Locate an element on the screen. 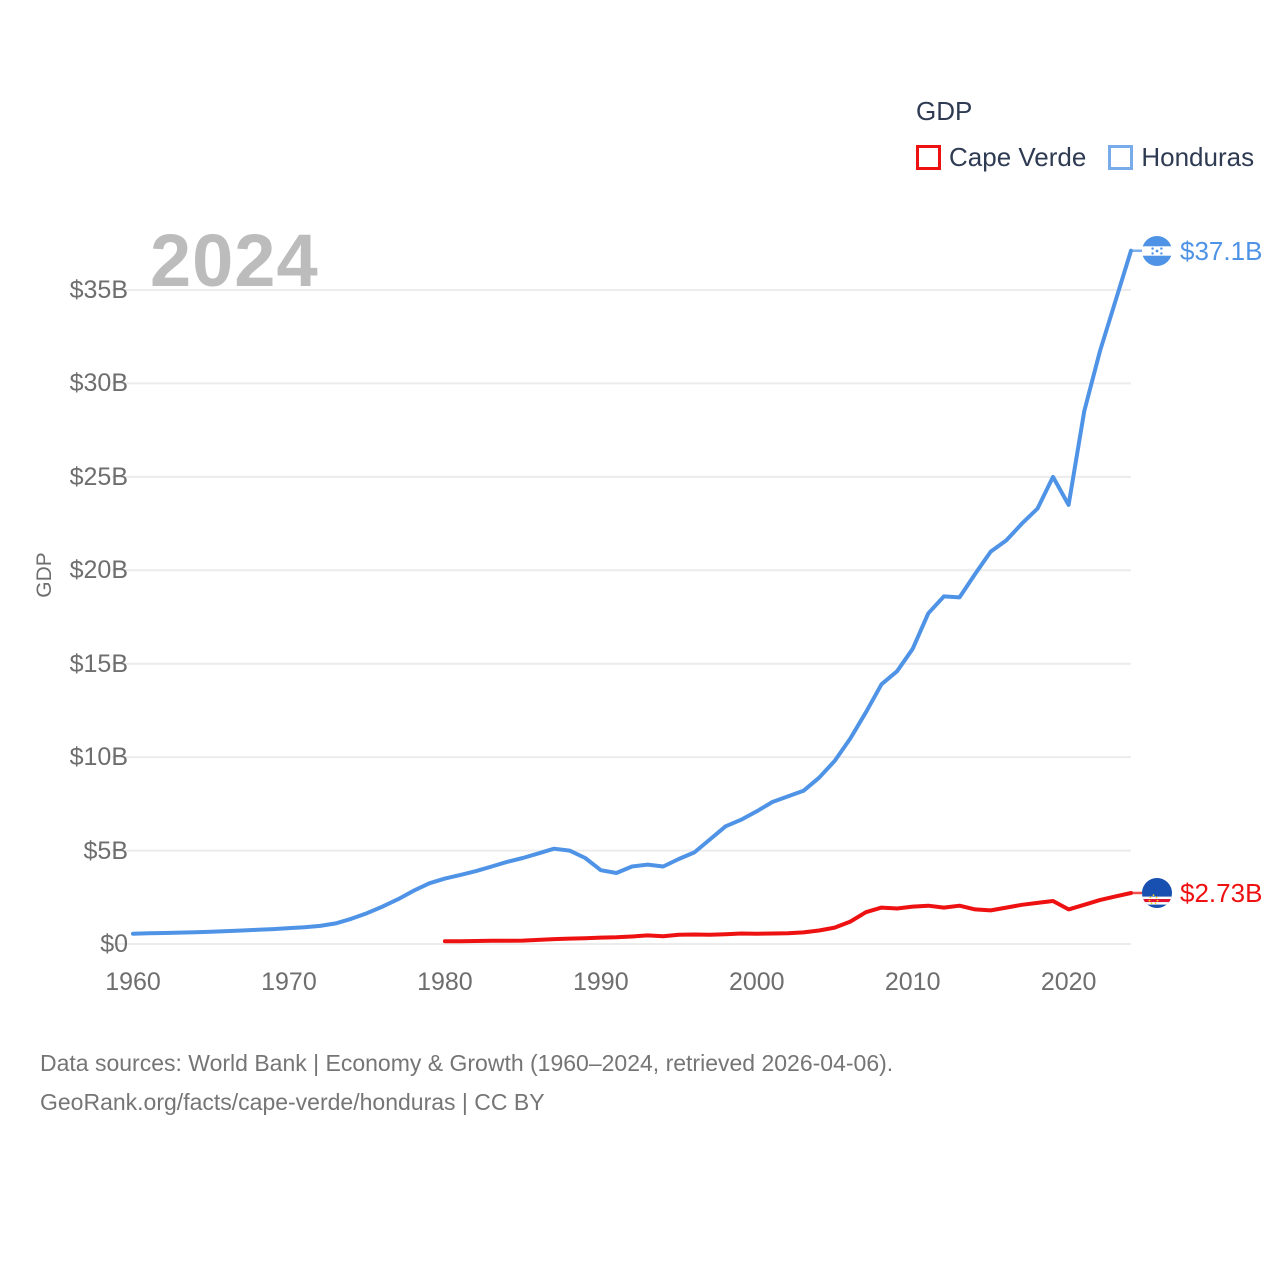 The height and width of the screenshot is (1280, 1280). x-tick-label: 2020 is located at coordinates (1068, 982).